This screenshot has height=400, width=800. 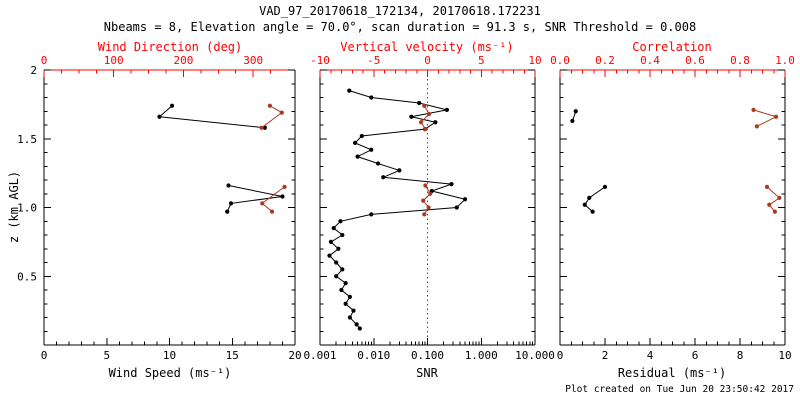 I want to click on wind-direction-axis-label: Wind Direction (deg), so click(x=170, y=47).